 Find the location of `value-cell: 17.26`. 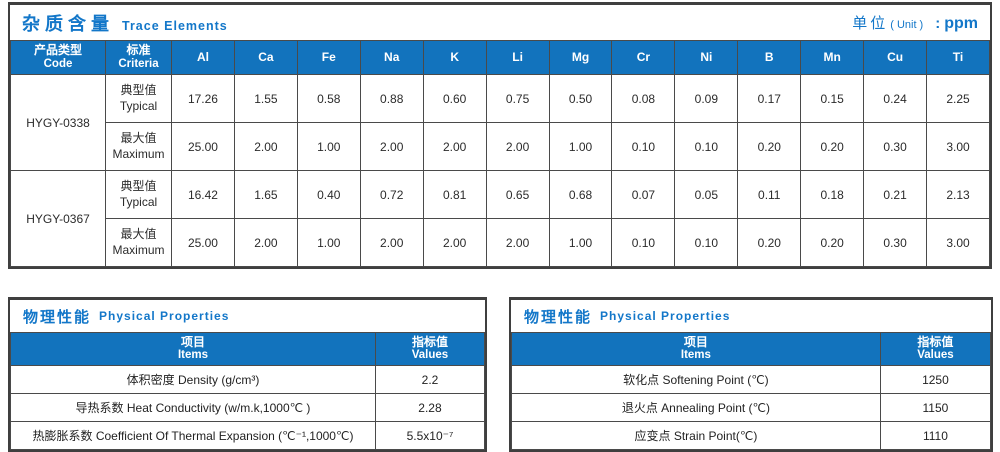

value-cell: 17.26 is located at coordinates (203, 98).